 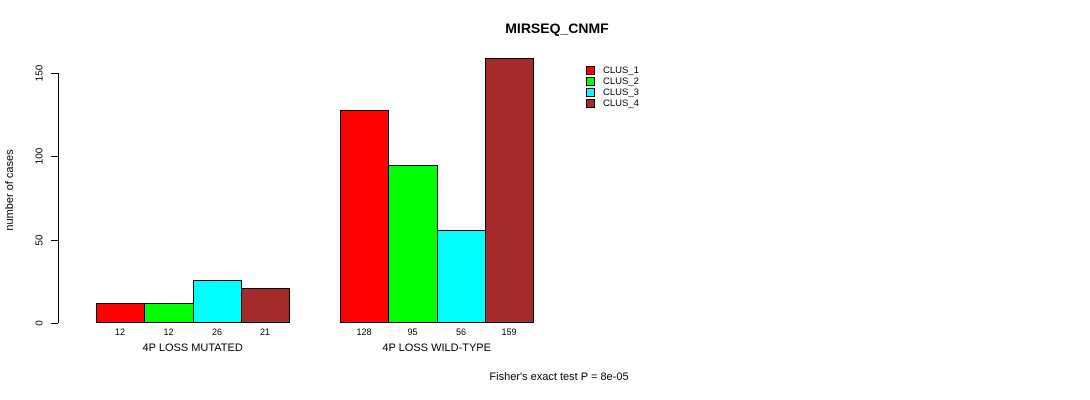 What do you see at coordinates (621, 103) in the screenshot?
I see `legend-label: CLUS_4` at bounding box center [621, 103].